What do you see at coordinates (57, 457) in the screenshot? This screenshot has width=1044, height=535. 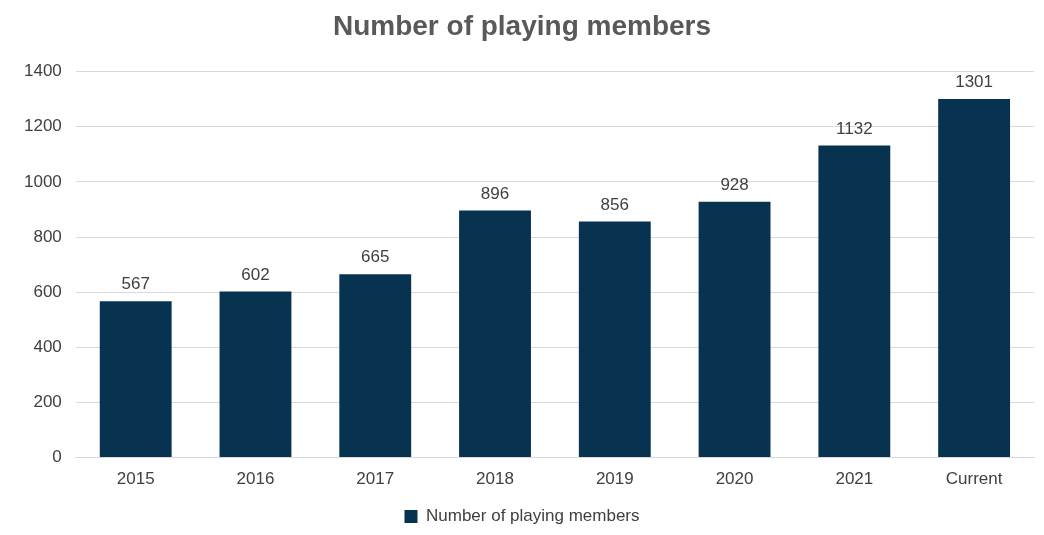 I see `y-tick-label: 0` at bounding box center [57, 457].